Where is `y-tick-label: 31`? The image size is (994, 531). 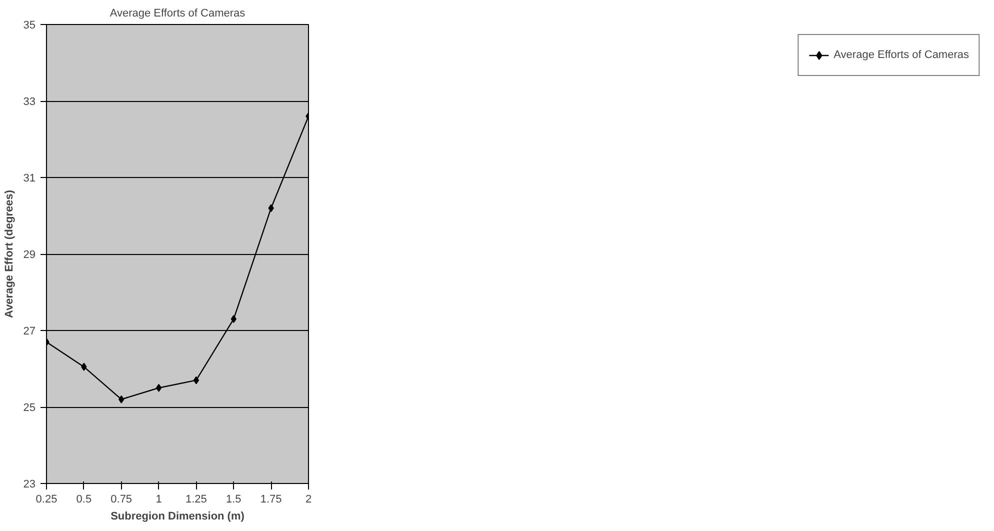 y-tick-label: 31 is located at coordinates (29, 178).